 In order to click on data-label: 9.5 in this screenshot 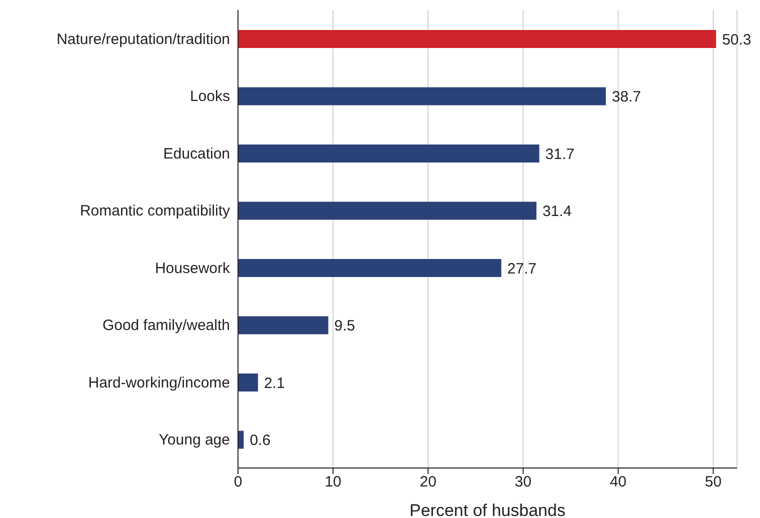, I will do `click(345, 326)`.